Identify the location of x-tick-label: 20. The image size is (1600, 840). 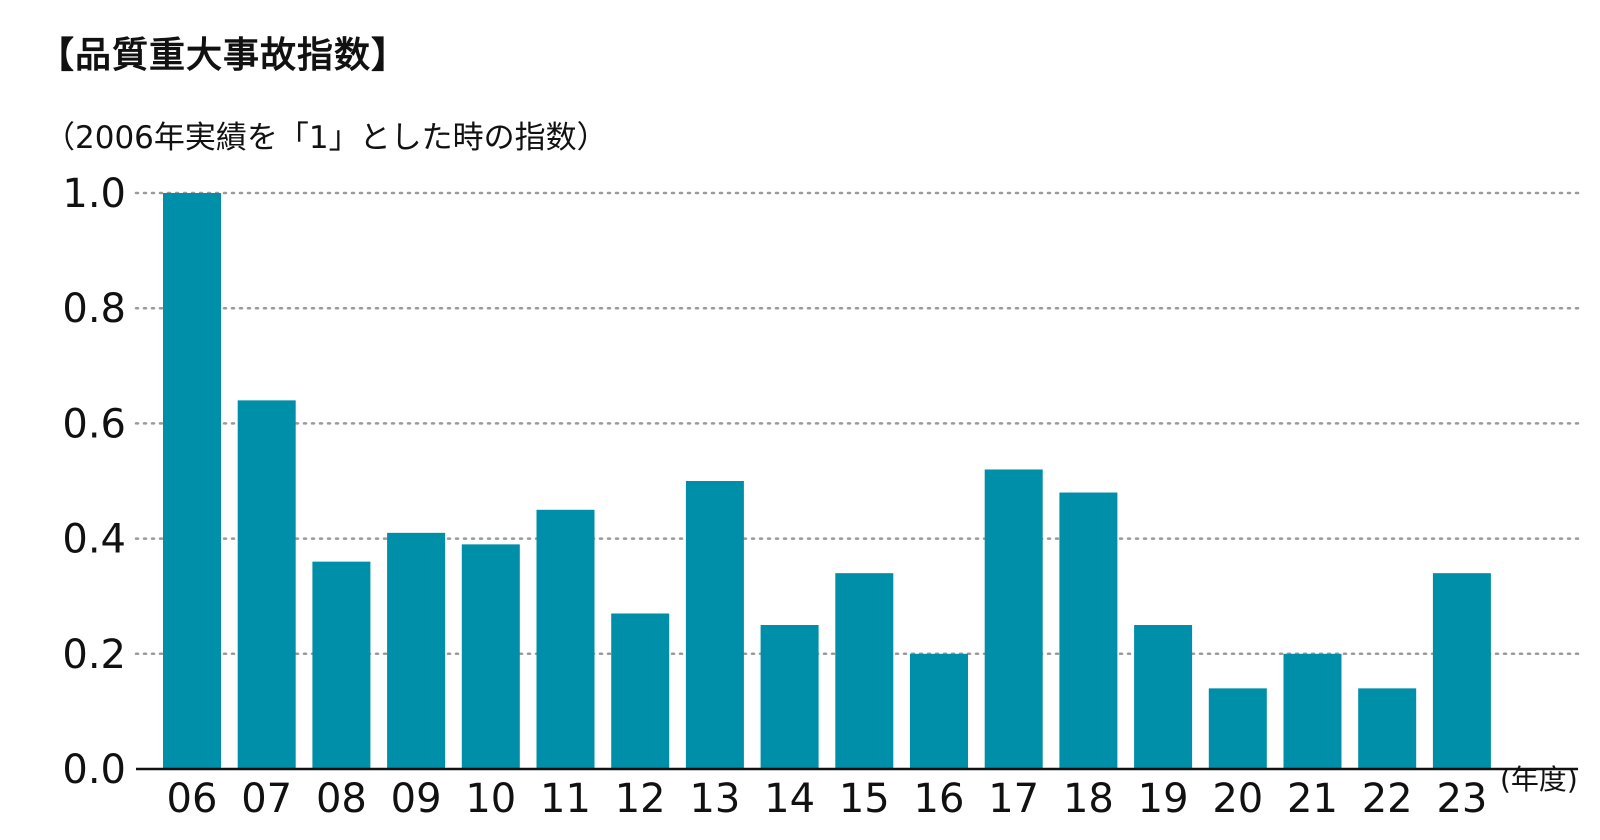
(1237, 799).